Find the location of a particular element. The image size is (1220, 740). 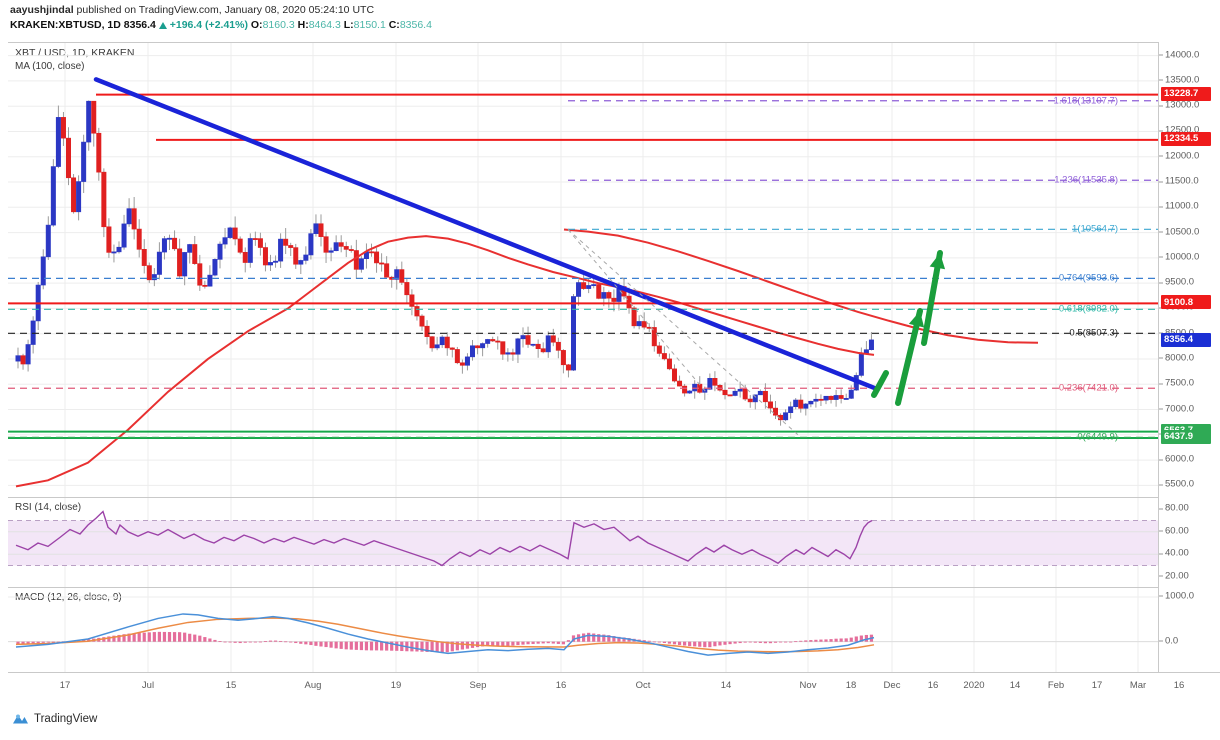

time-axis-tick: Oct is located at coordinates (643, 685).